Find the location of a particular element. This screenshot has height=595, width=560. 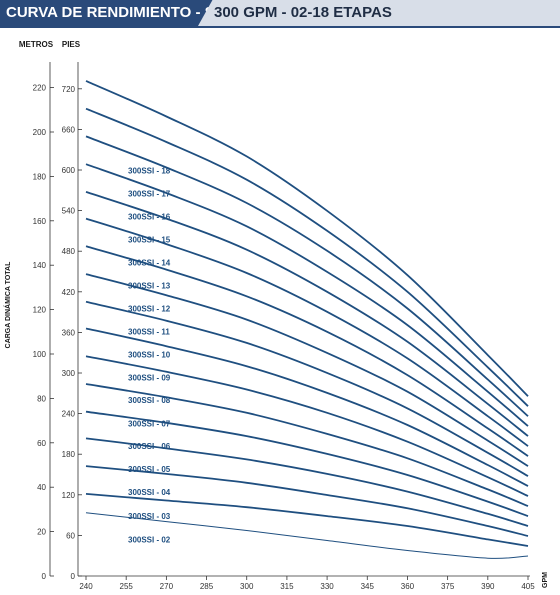

x-axis-title: GPM is located at coordinates (545, 580).